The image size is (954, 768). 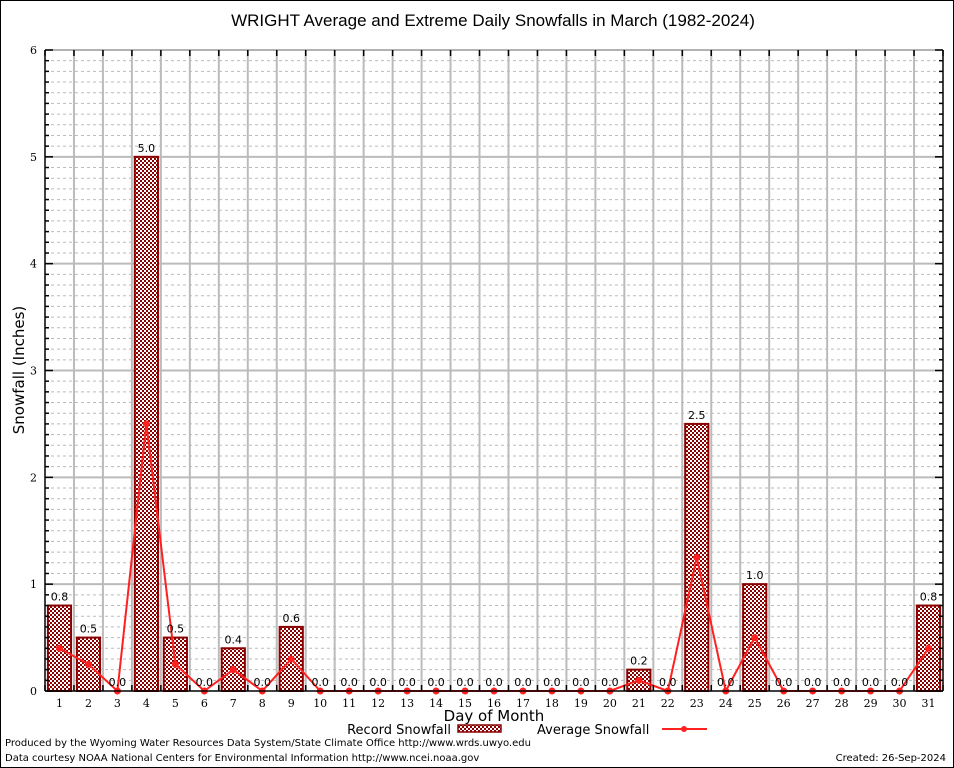 I want to click on x-tick-label: 10, so click(x=320, y=703).